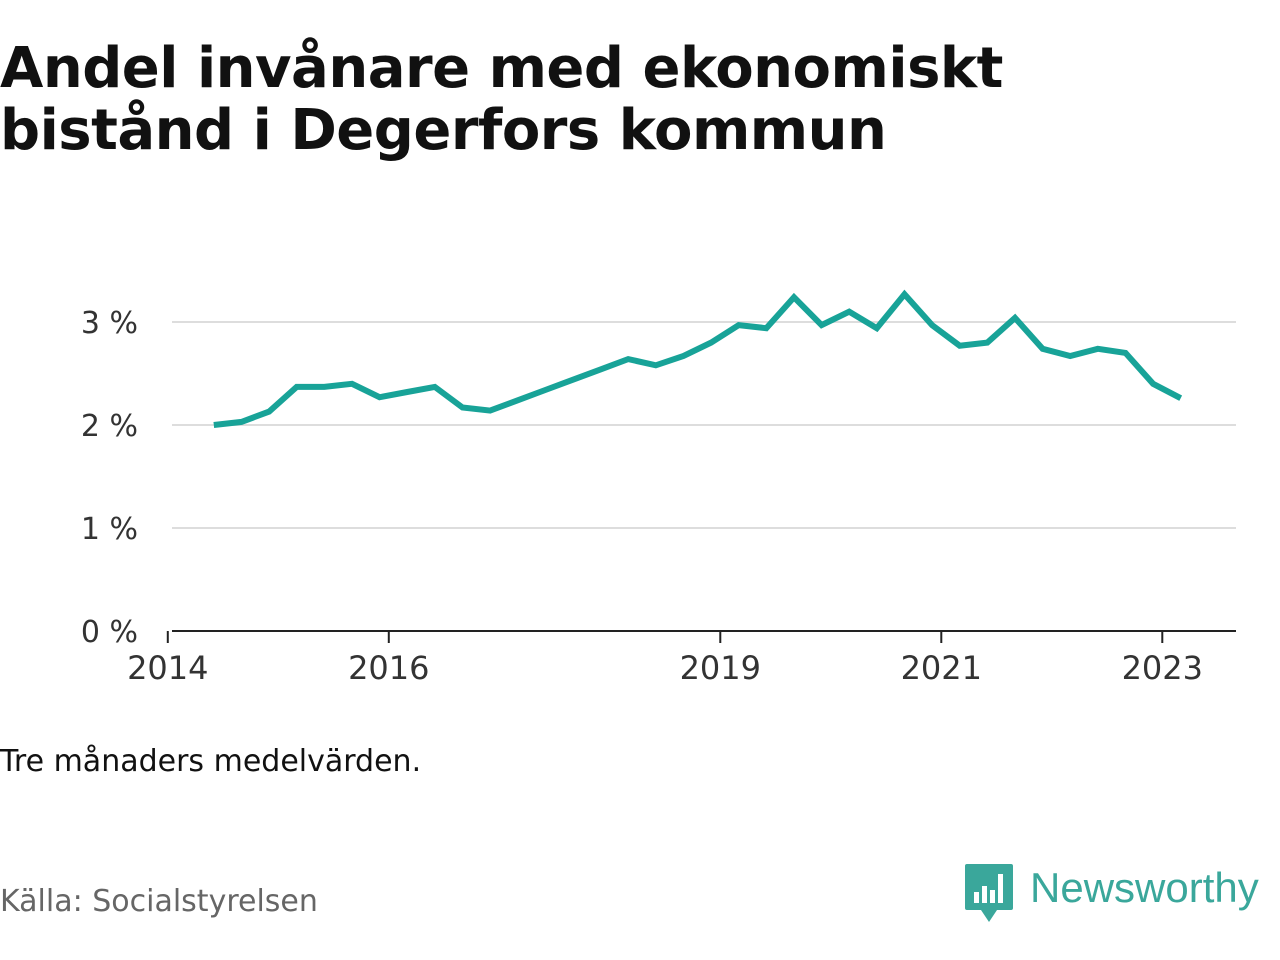  What do you see at coordinates (109, 426) in the screenshot?
I see `y-tick-label: 2 %` at bounding box center [109, 426].